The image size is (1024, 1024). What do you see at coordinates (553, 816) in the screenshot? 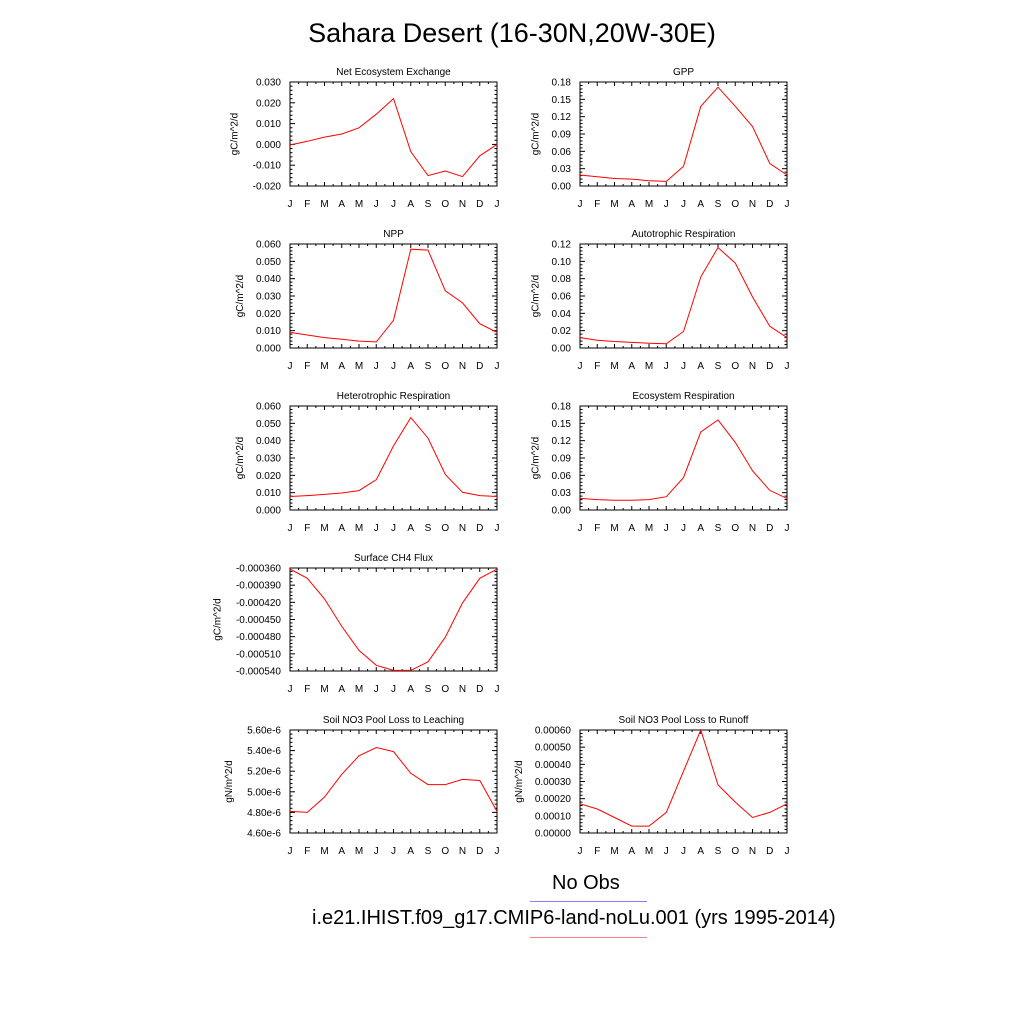
I see `y-tick-label: 0.00010` at bounding box center [553, 816].